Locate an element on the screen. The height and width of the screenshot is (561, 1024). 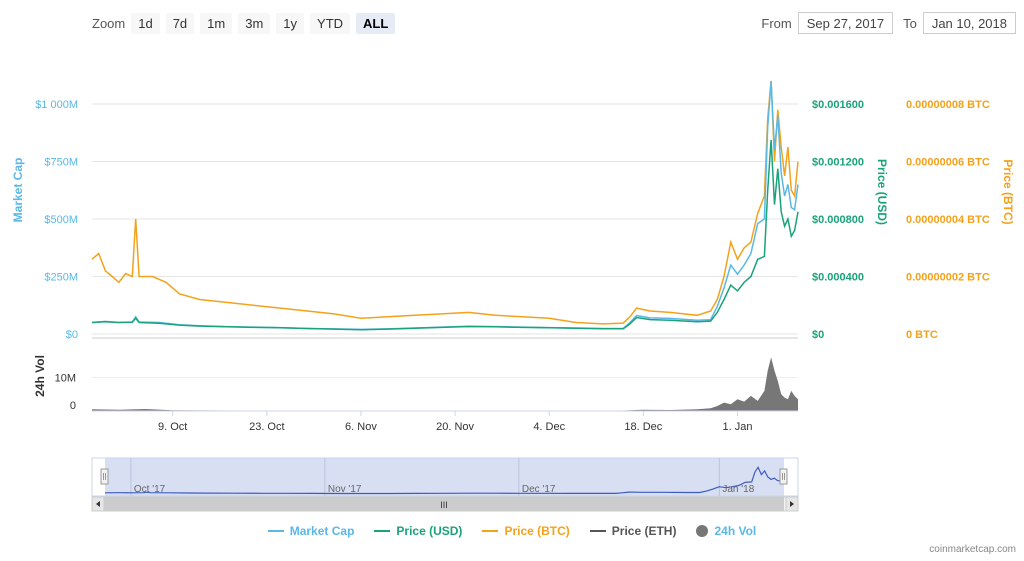
market-cap-swatch-icon is located at coordinates (275, 531).